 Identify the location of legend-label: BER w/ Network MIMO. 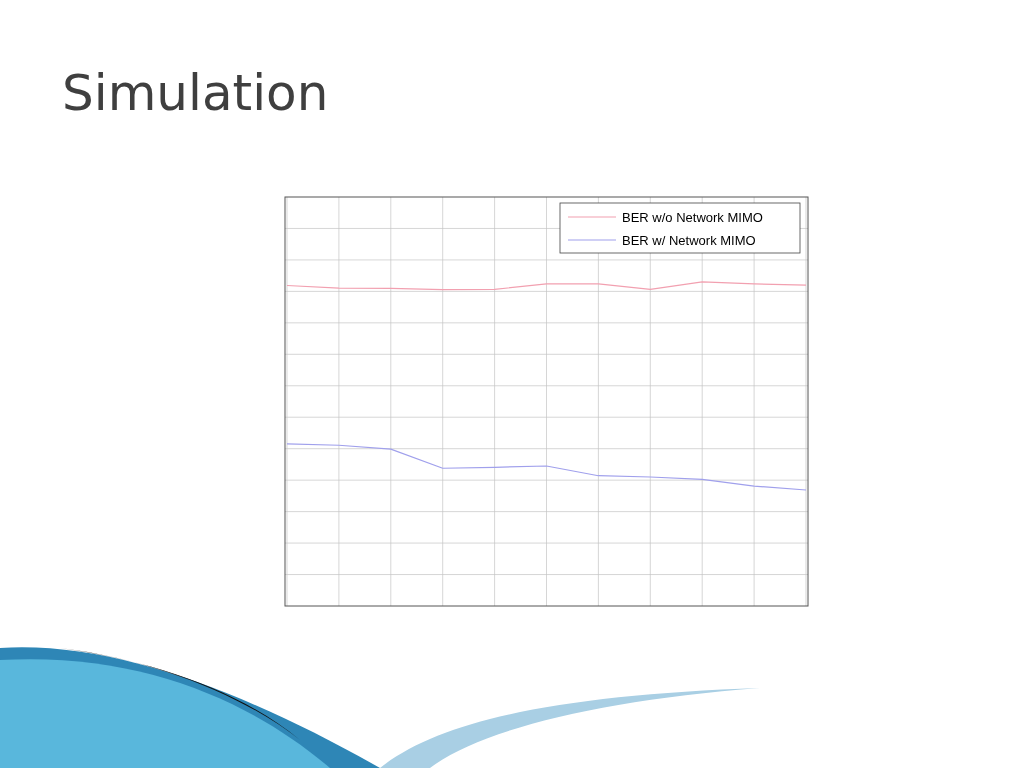
(689, 240).